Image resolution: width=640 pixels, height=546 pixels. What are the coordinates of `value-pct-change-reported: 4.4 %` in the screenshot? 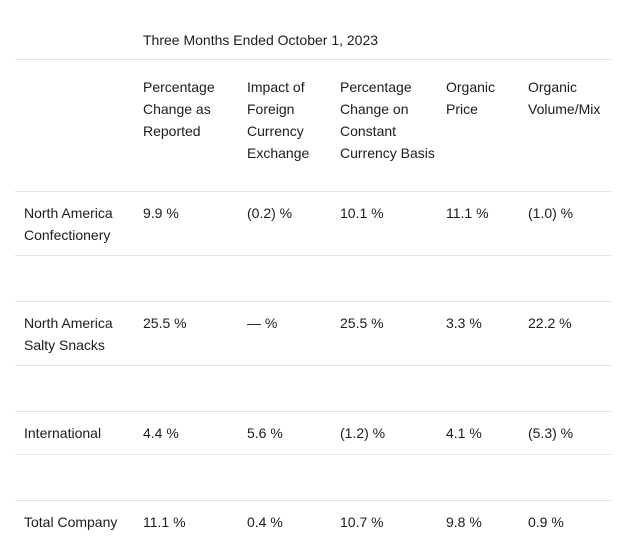 It's located at (195, 433).